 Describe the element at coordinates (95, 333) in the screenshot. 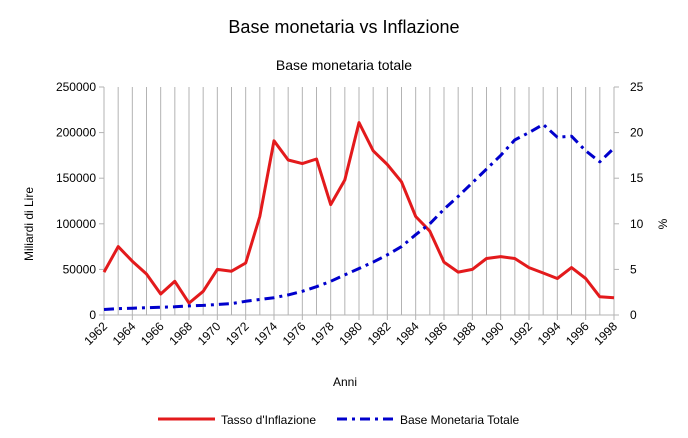

I see `x-tick-label: 1962` at that location.